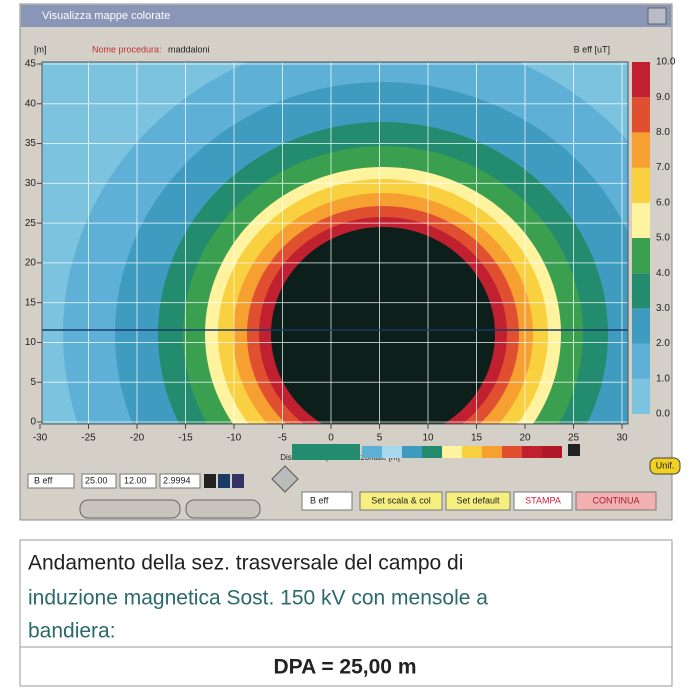  What do you see at coordinates (31, 143) in the screenshot?
I see `y-tick-label: 35` at bounding box center [31, 143].